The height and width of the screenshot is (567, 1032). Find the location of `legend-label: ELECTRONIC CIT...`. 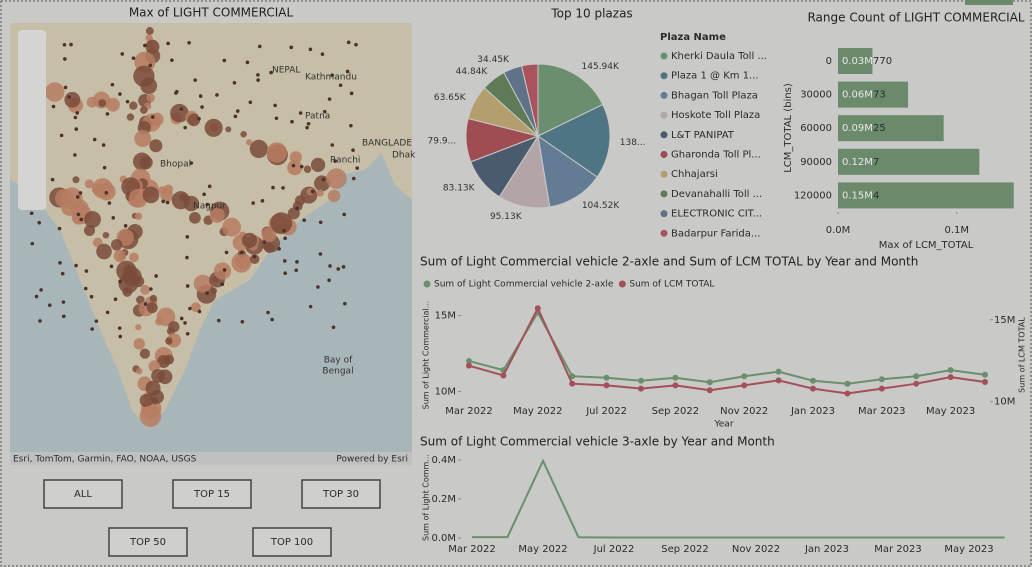

legend-label: ELECTRONIC CIT... is located at coordinates (716, 214).